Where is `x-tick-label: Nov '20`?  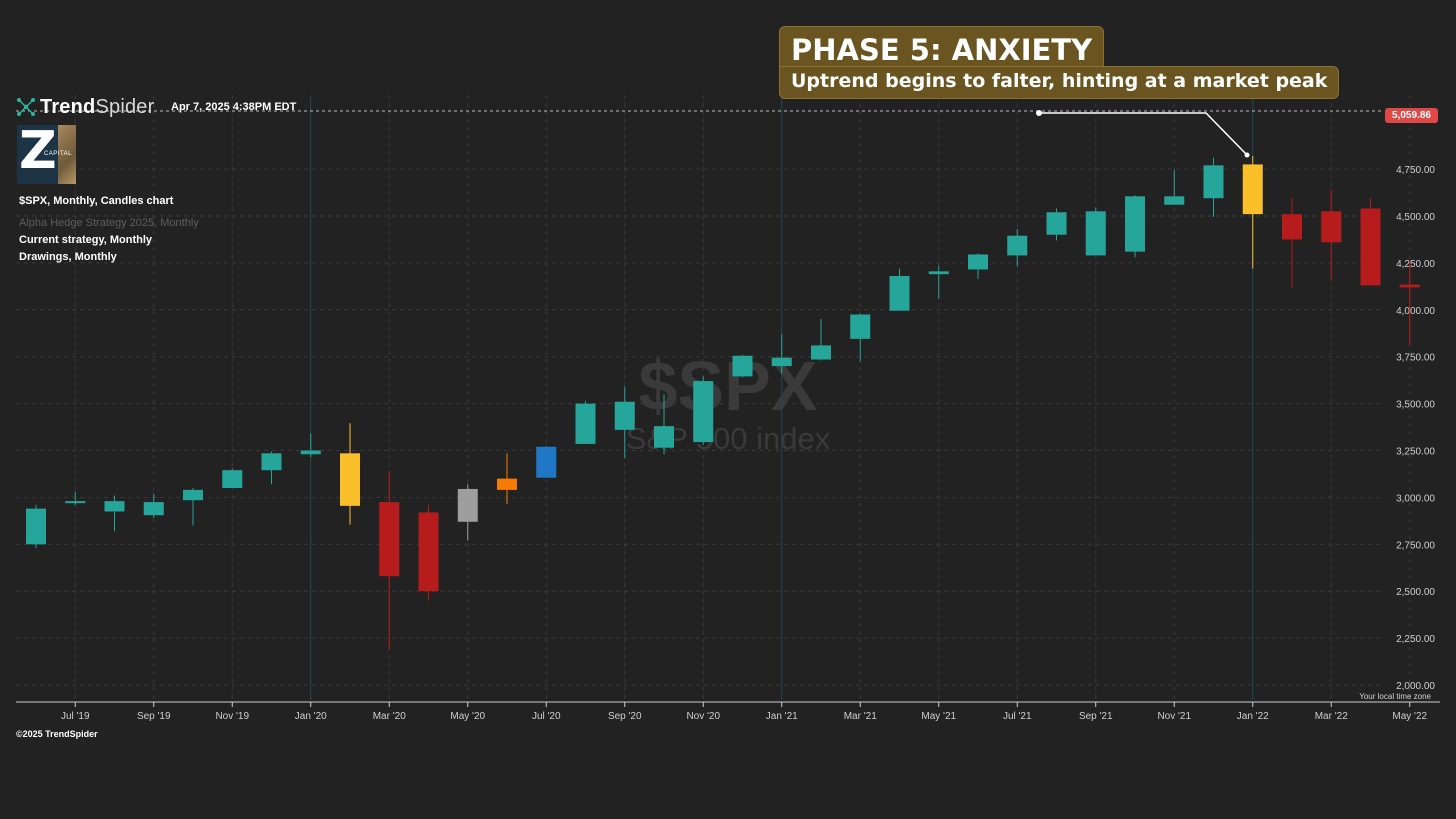 x-tick-label: Nov '20 is located at coordinates (703, 716).